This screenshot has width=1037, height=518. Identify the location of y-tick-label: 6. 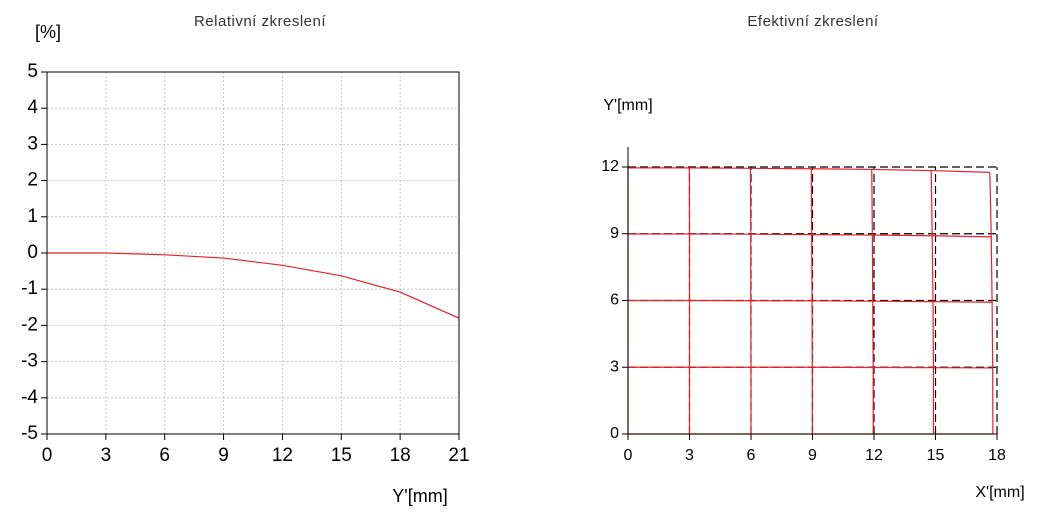
(614, 300).